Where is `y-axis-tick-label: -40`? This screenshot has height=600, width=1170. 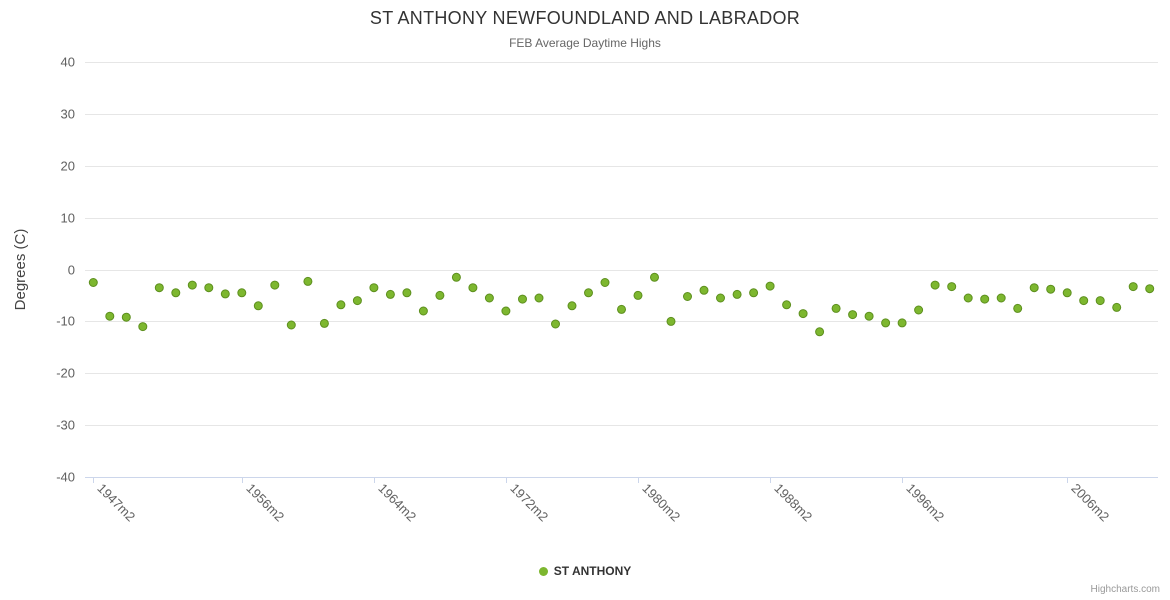 y-axis-tick-label: -40 is located at coordinates (65, 477).